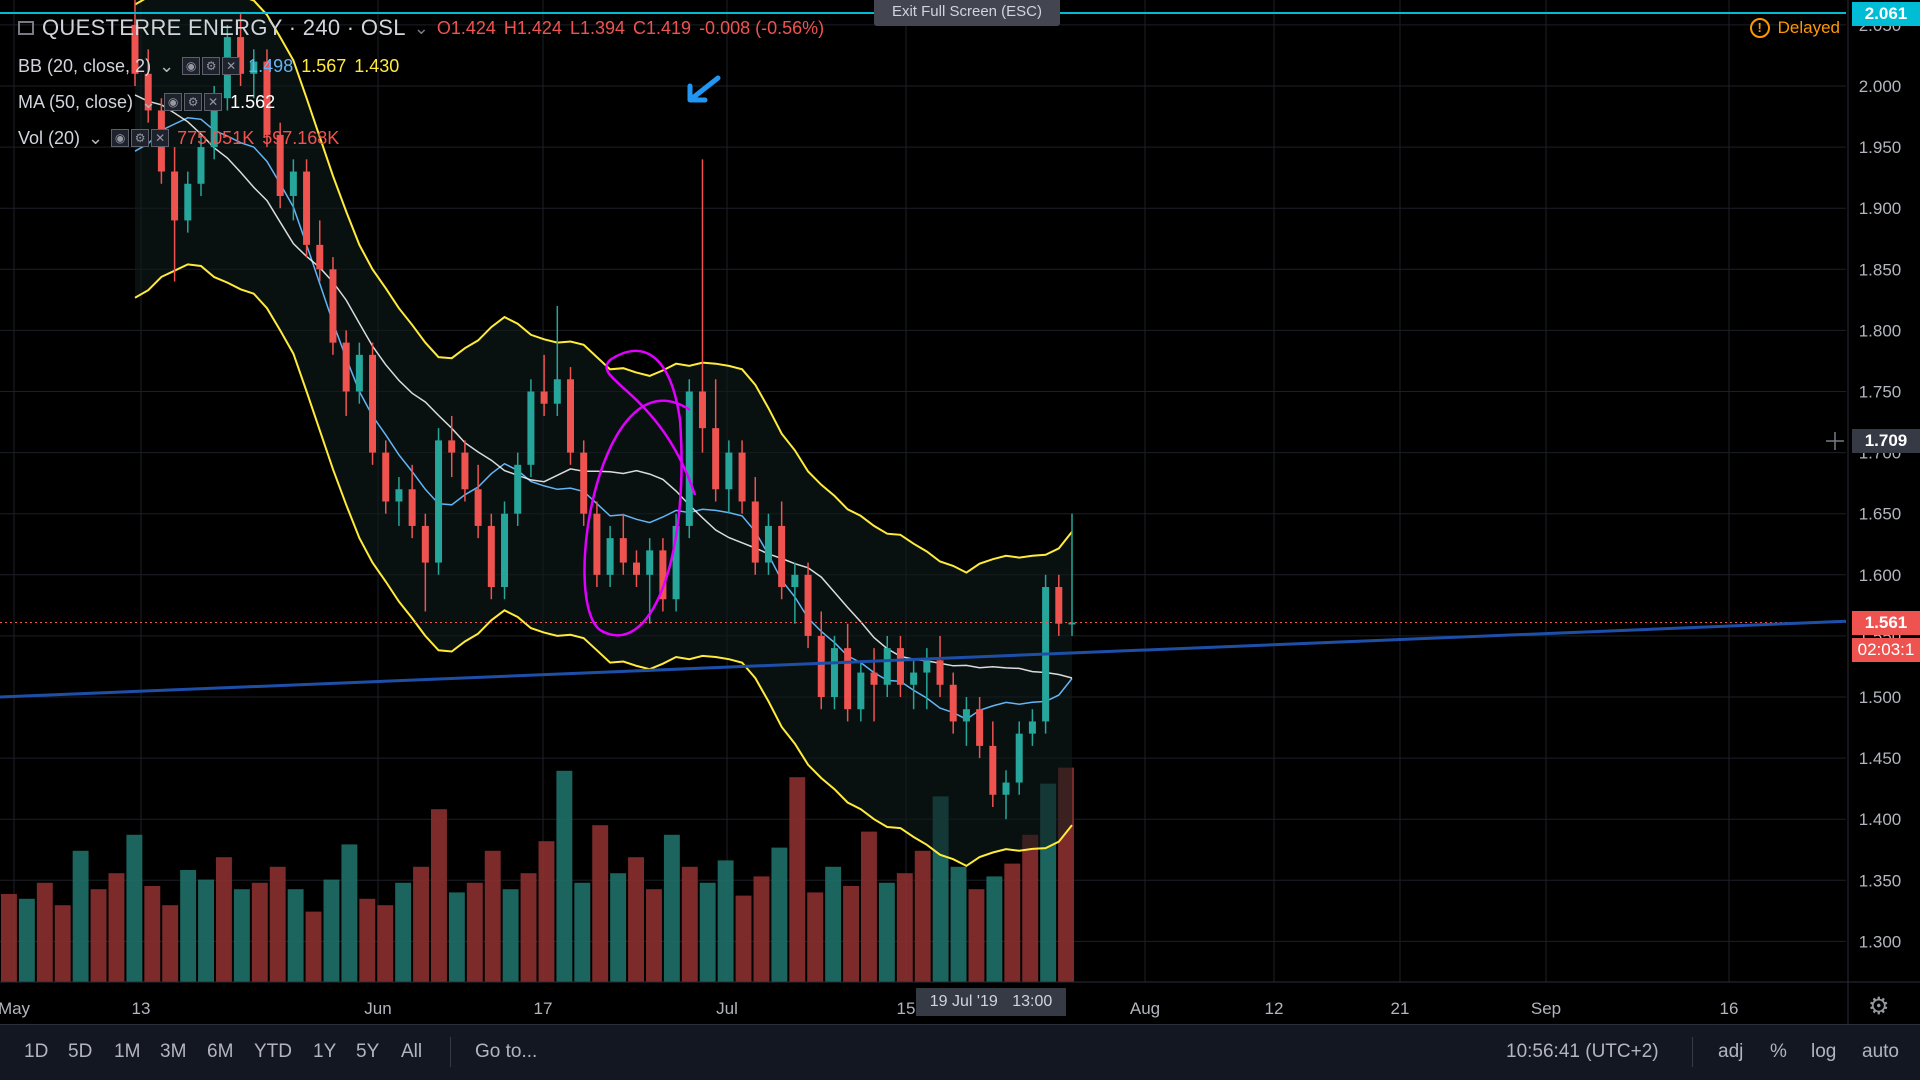  I want to click on clock: 10:56:41 (UTC+2), so click(1582, 1051).